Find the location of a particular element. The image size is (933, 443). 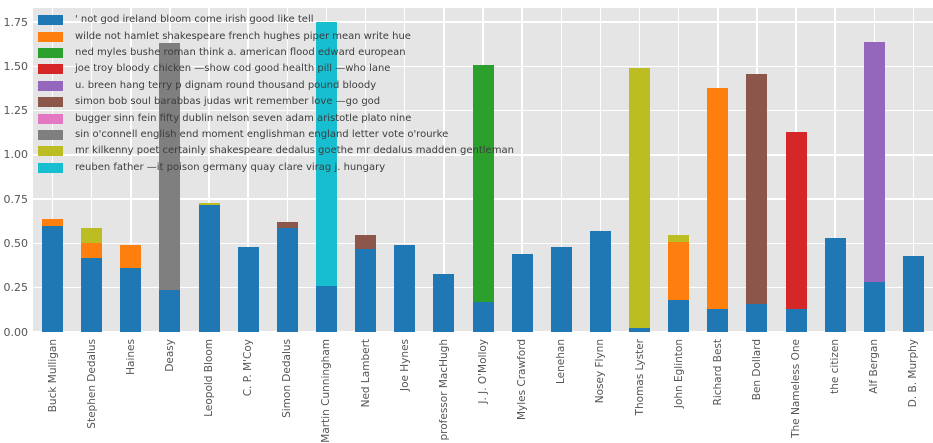

x-tick-label: Leopold Bloom is located at coordinates (209, 378).